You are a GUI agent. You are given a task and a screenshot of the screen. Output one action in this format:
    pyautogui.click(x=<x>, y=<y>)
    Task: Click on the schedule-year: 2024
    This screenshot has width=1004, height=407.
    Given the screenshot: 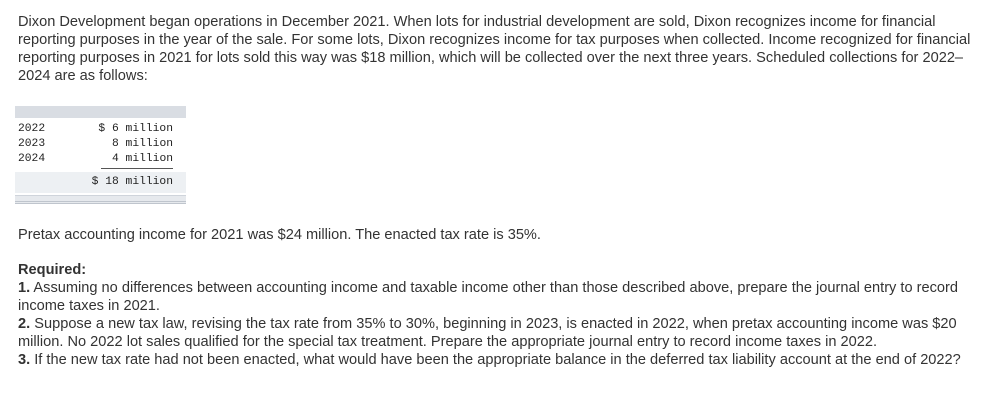 What is the action you would take?
    pyautogui.click(x=32, y=159)
    